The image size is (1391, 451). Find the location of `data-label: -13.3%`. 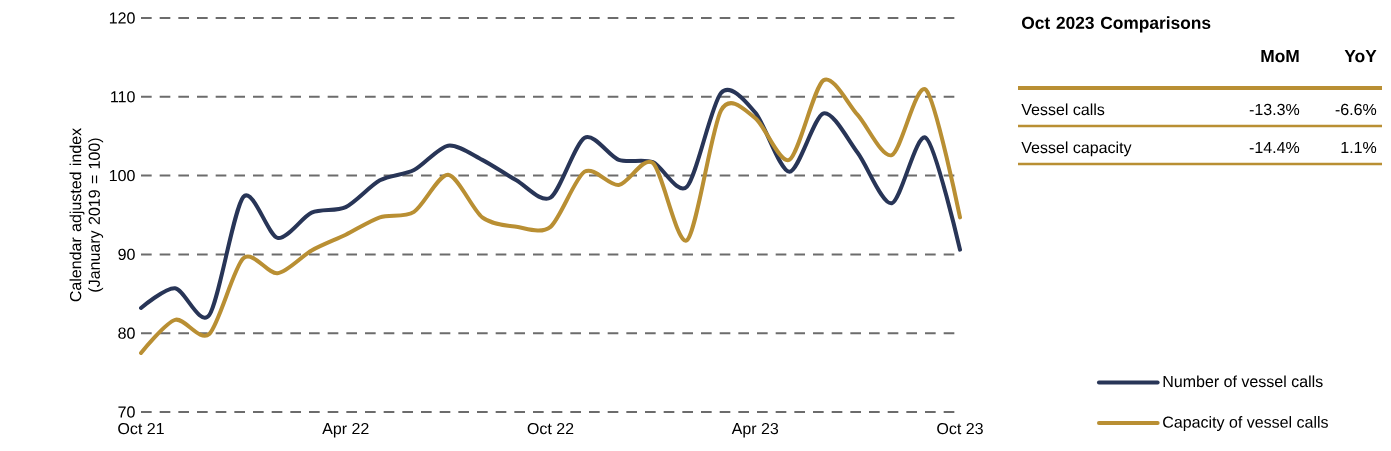

data-label: -13.3% is located at coordinates (1274, 109).